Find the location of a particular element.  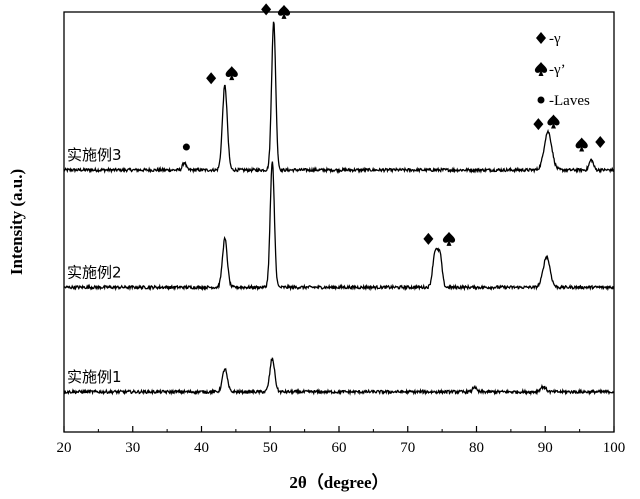

legend-spade-marker is located at coordinates (541, 69).